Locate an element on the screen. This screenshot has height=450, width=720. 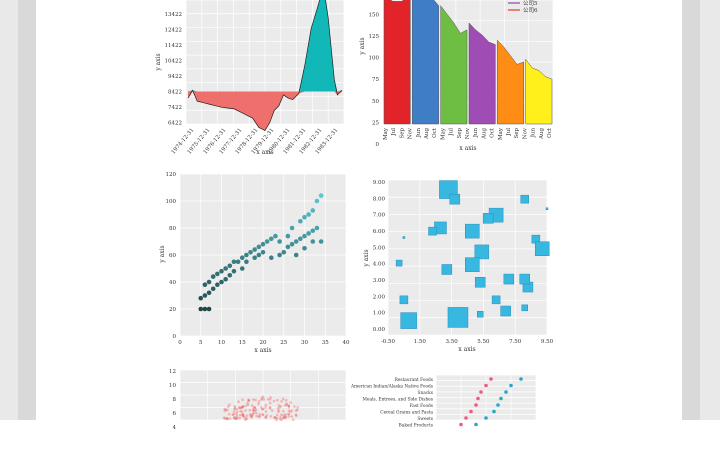
category-label: Snacks is located at coordinates (426, 393).